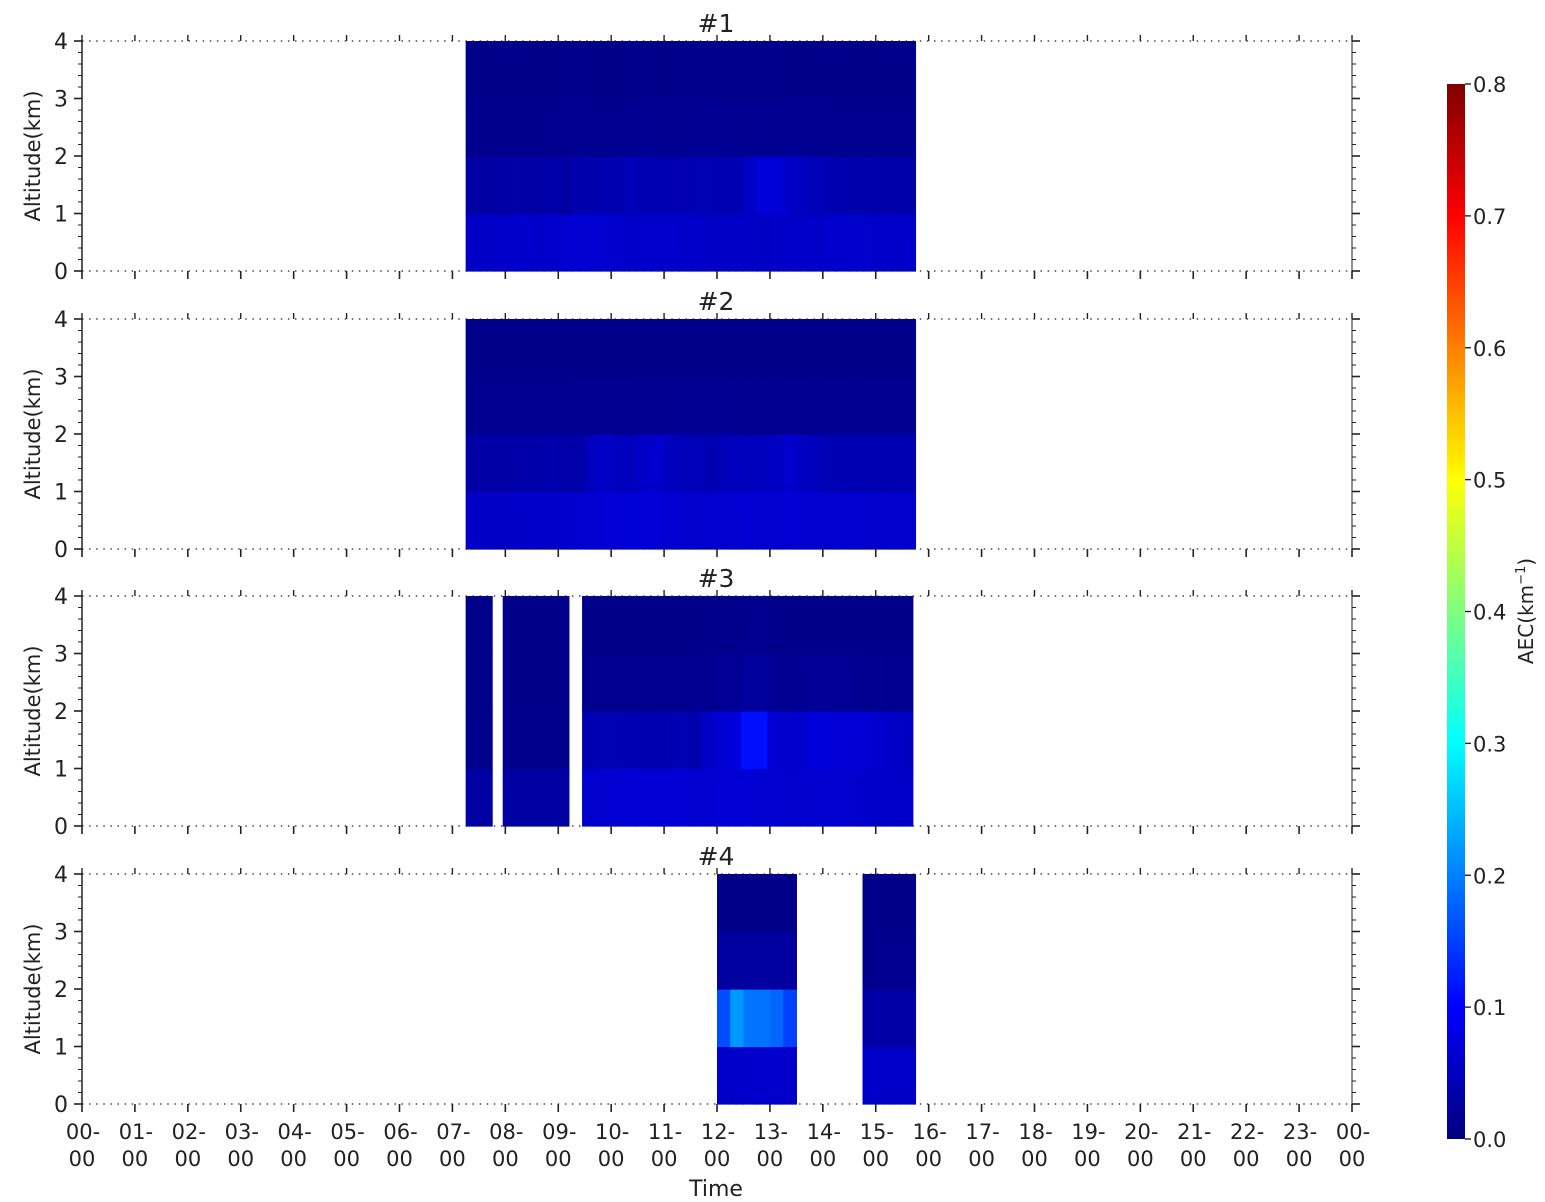 The height and width of the screenshot is (1202, 1545). What do you see at coordinates (295, 1132) in the screenshot?
I see `x-tick-label: 04-` at bounding box center [295, 1132].